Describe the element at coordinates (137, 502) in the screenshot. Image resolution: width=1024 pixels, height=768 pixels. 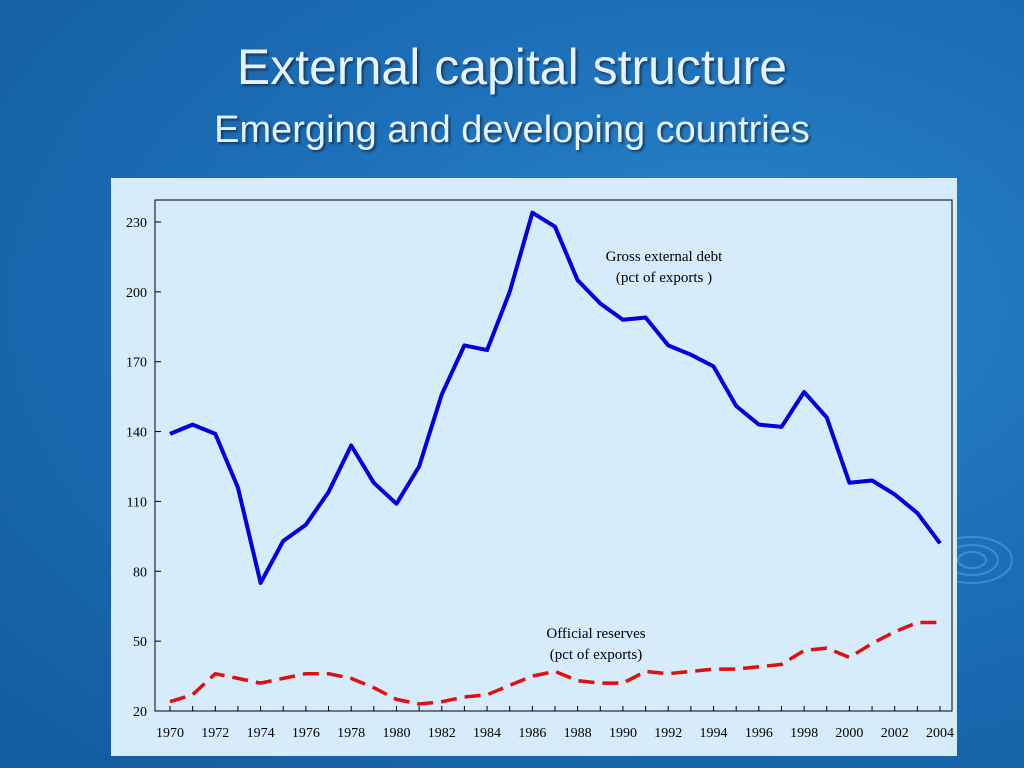
I see `y-tick-label: 110` at that location.